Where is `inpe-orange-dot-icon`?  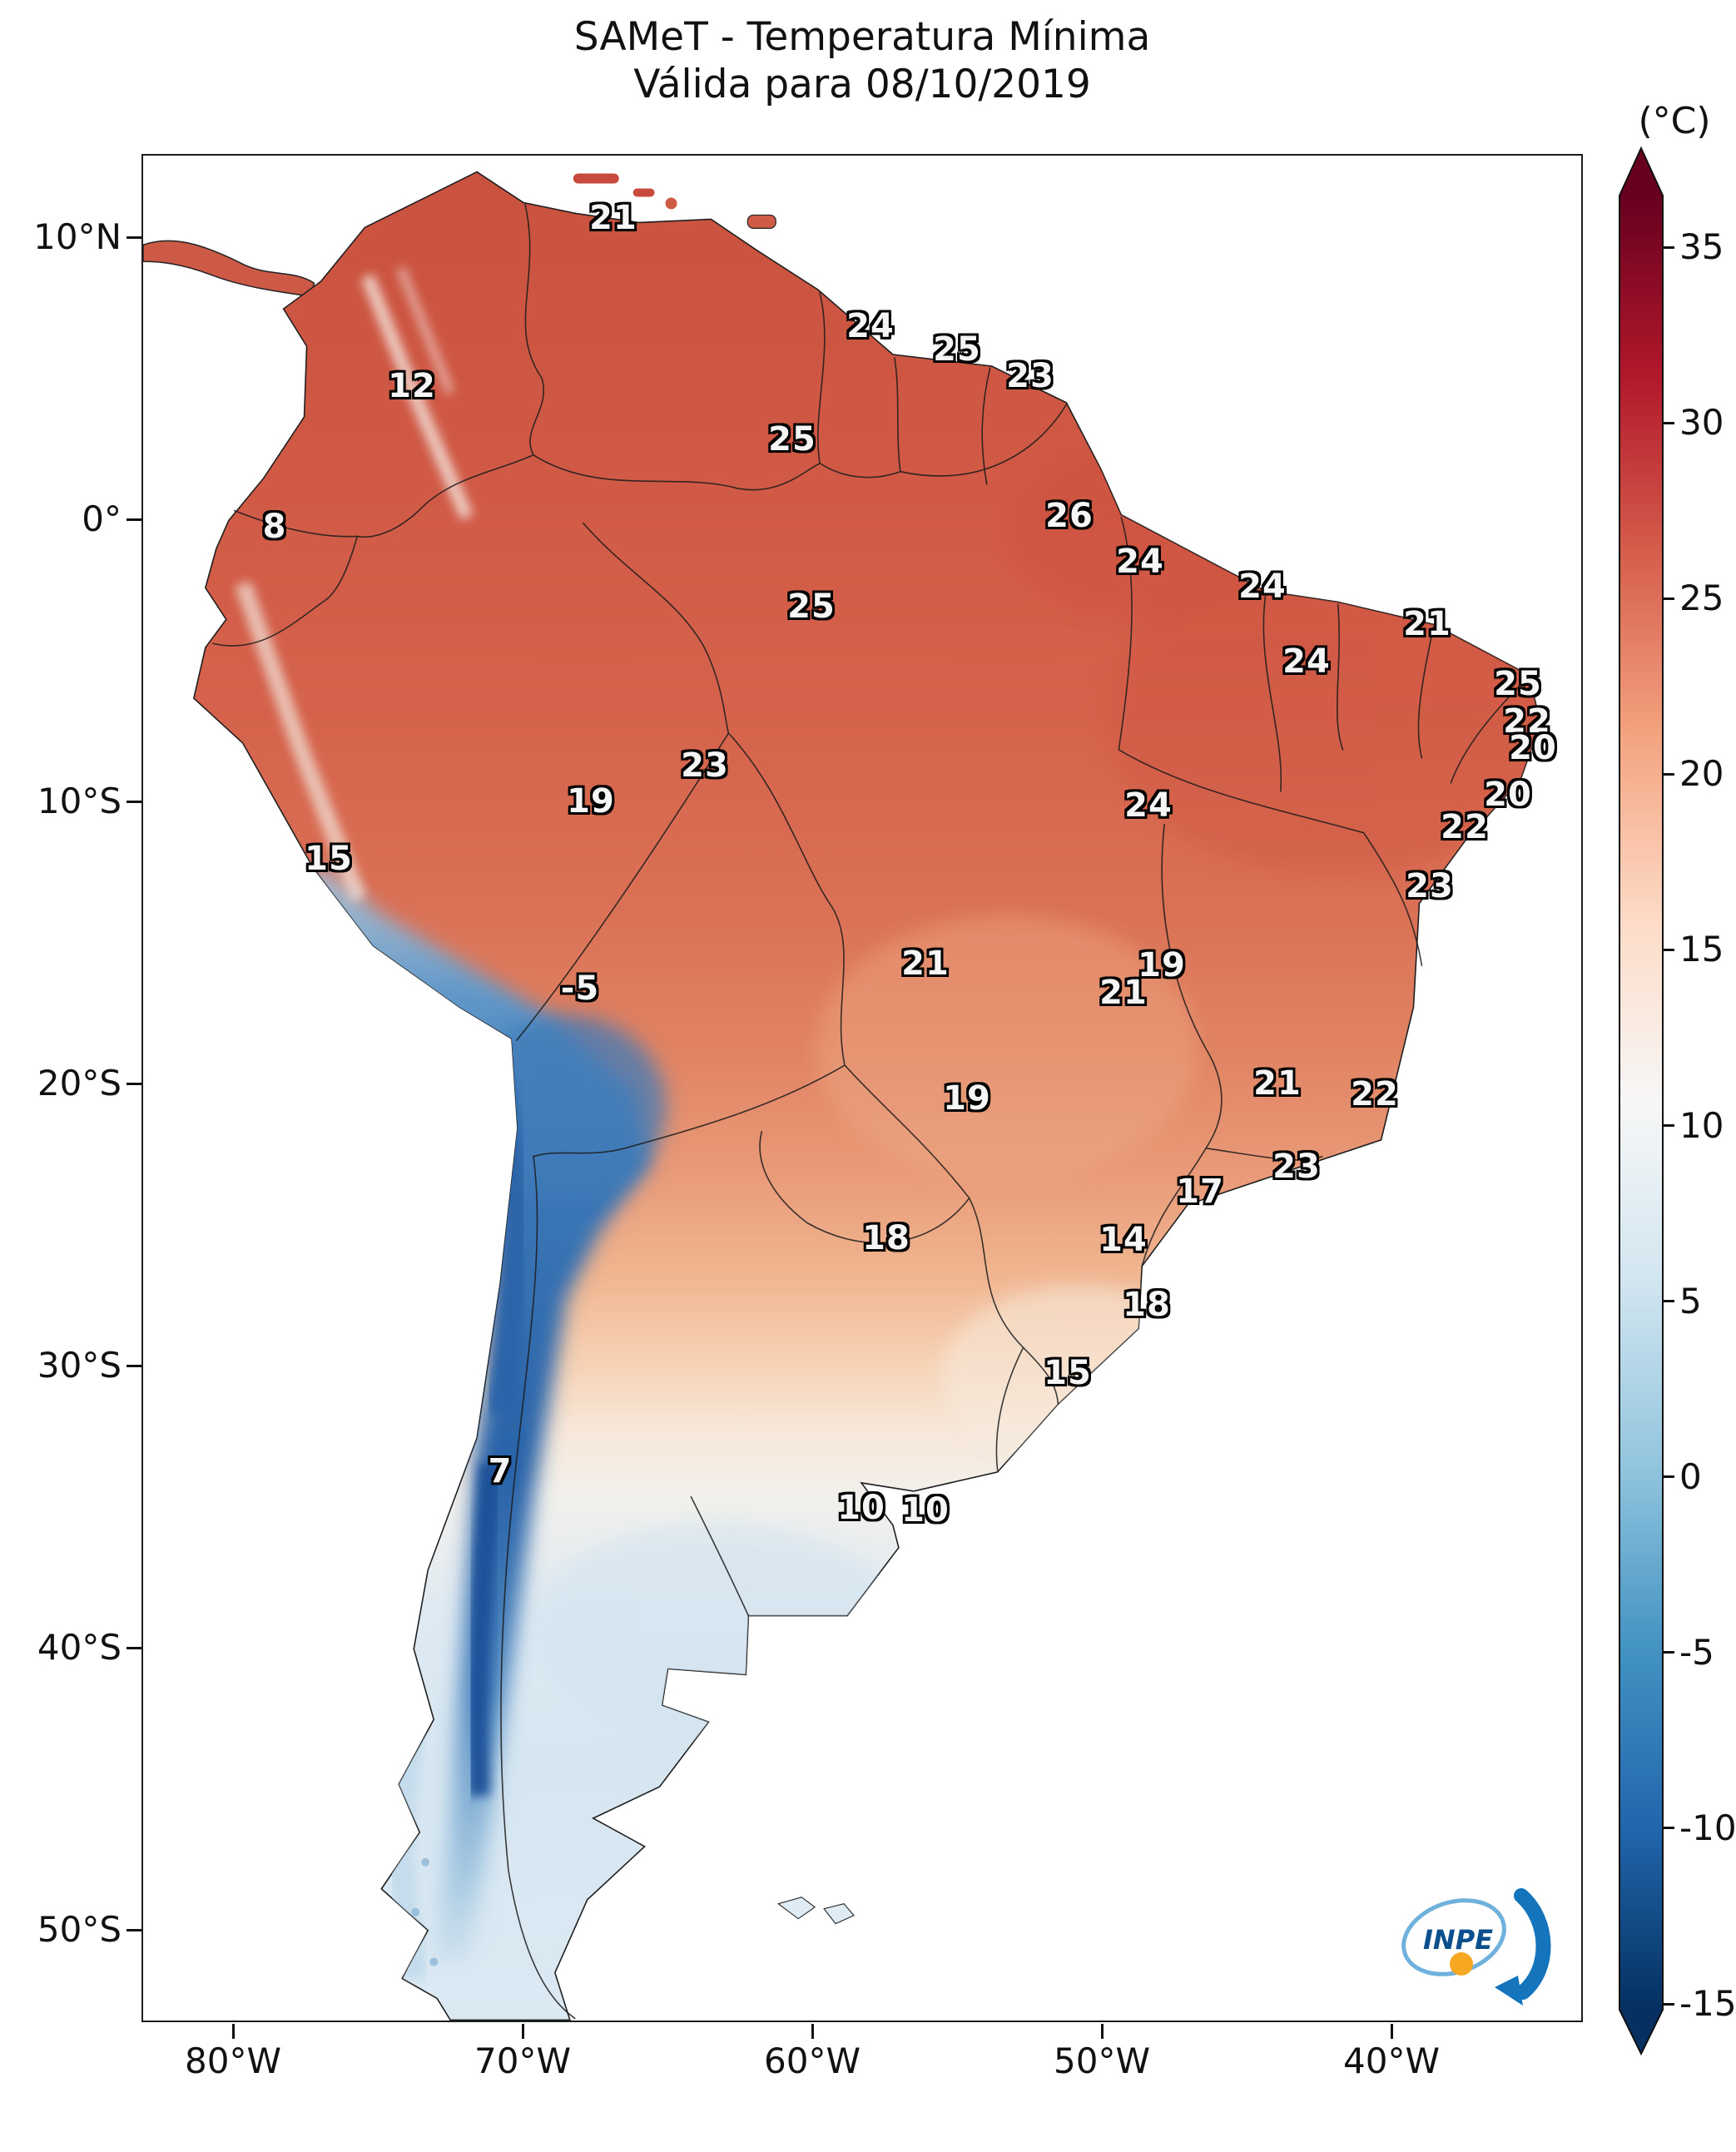 inpe-orange-dot-icon is located at coordinates (1461, 1964).